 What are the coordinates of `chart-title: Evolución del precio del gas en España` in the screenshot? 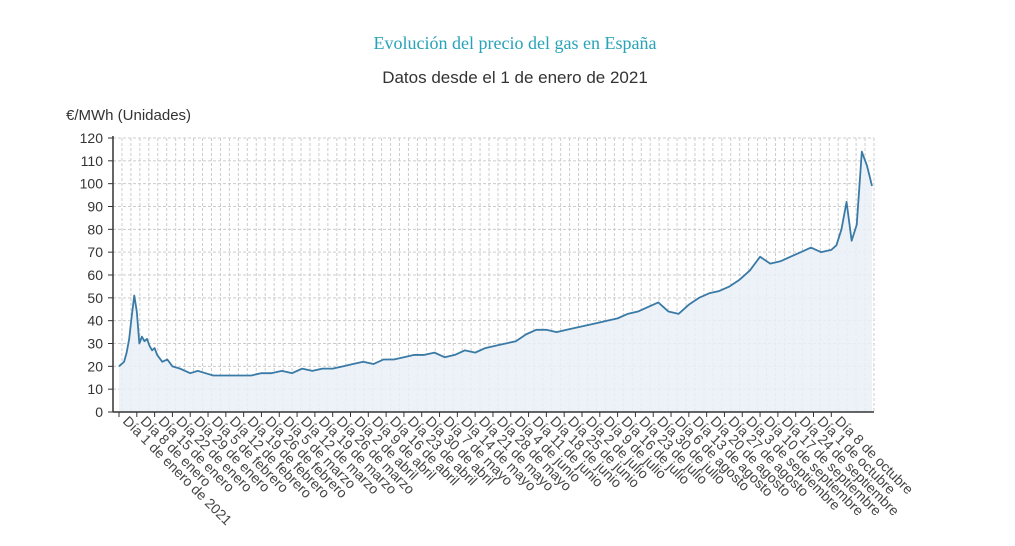 It's located at (515, 43).